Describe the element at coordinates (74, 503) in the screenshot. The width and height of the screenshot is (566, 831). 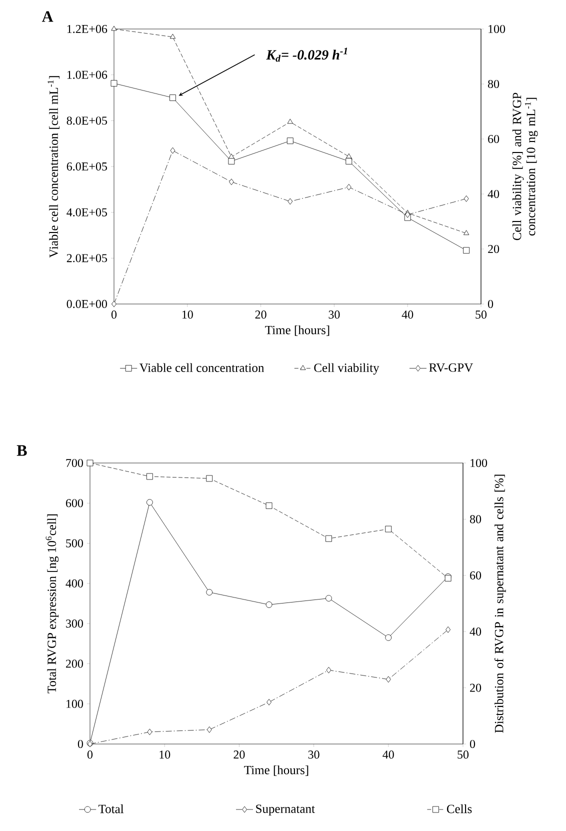
I see `y-tick-label: 600` at that location.